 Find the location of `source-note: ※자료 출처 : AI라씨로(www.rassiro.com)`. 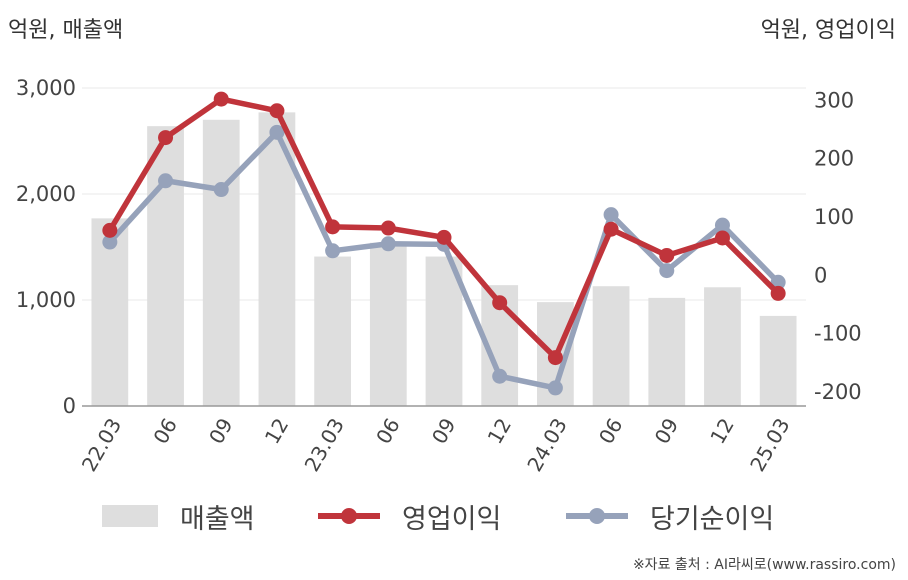

source-note: ※자료 출처 : AI라씨로(www.rassiro.com) is located at coordinates (764, 565).